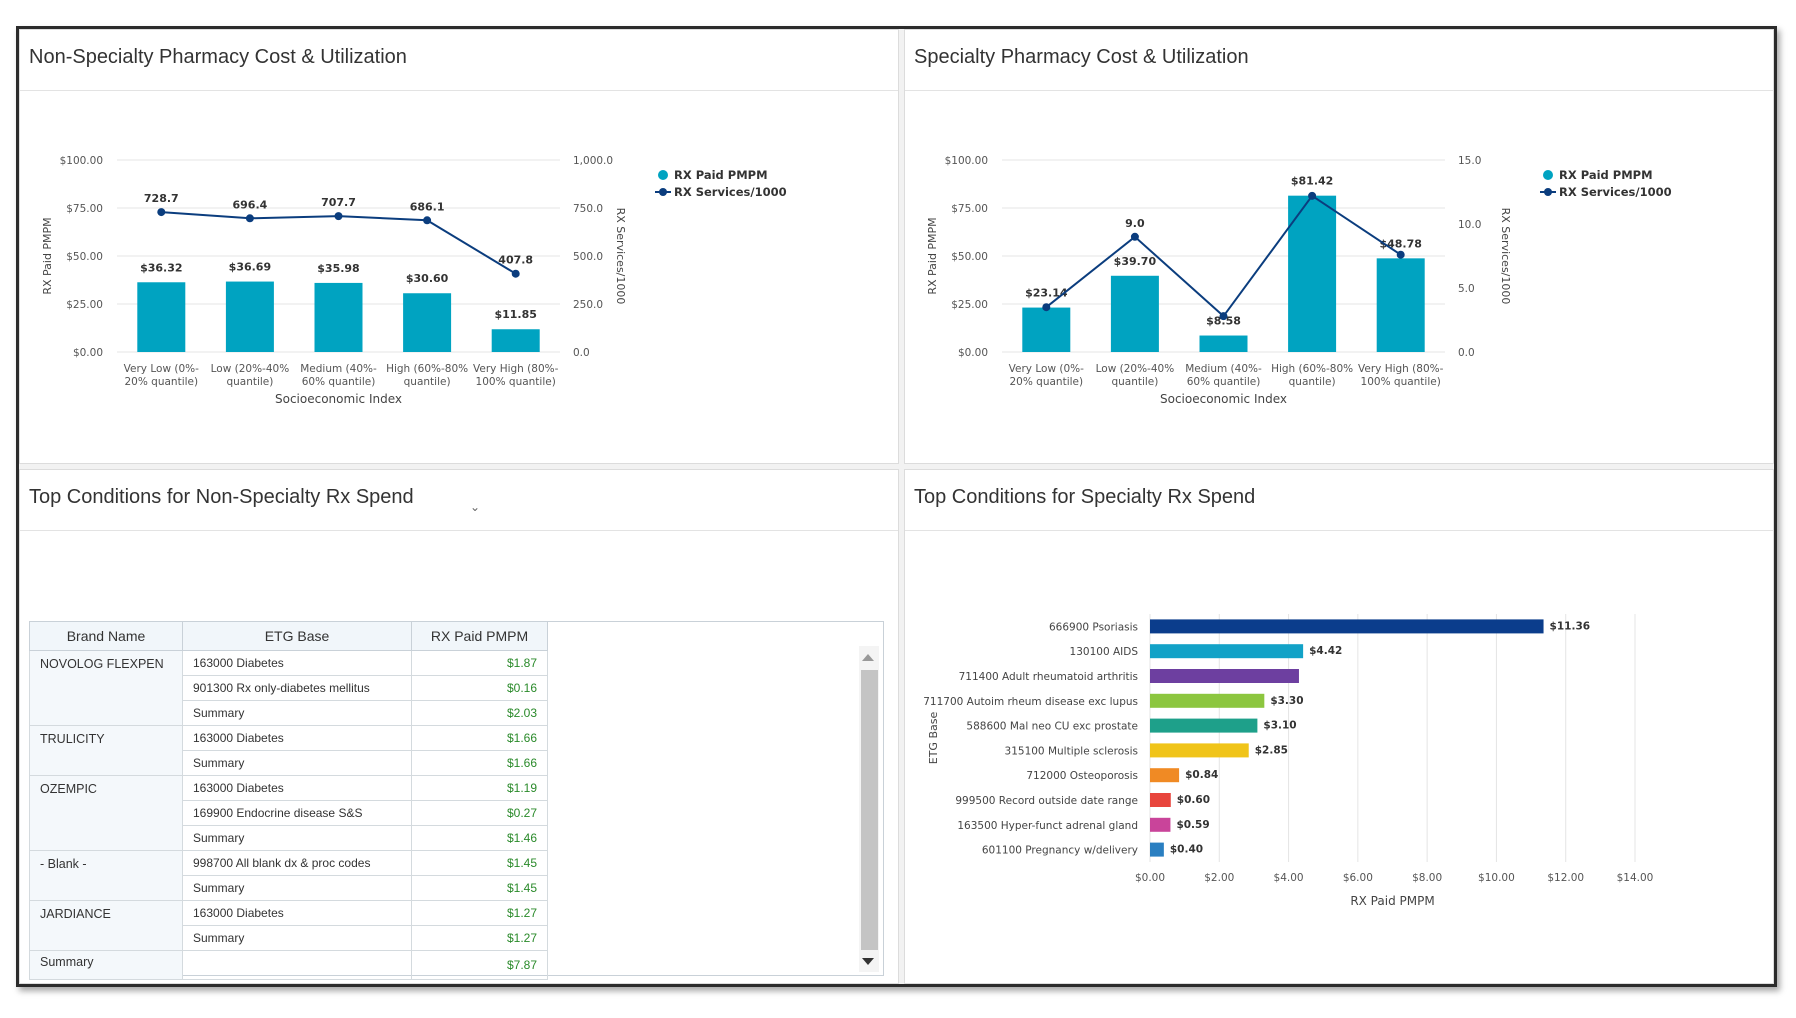 Image resolution: width=1796 pixels, height=1018 pixels. I want to click on brand-cell: OZEMPIC, so click(106, 813).